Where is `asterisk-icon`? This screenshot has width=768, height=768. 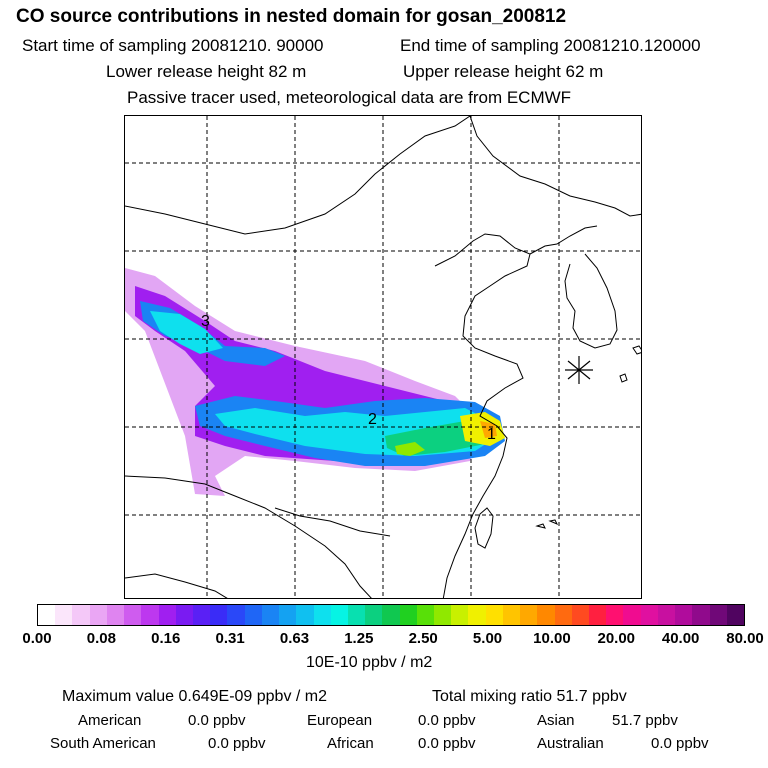
asterisk-icon is located at coordinates (579, 370).